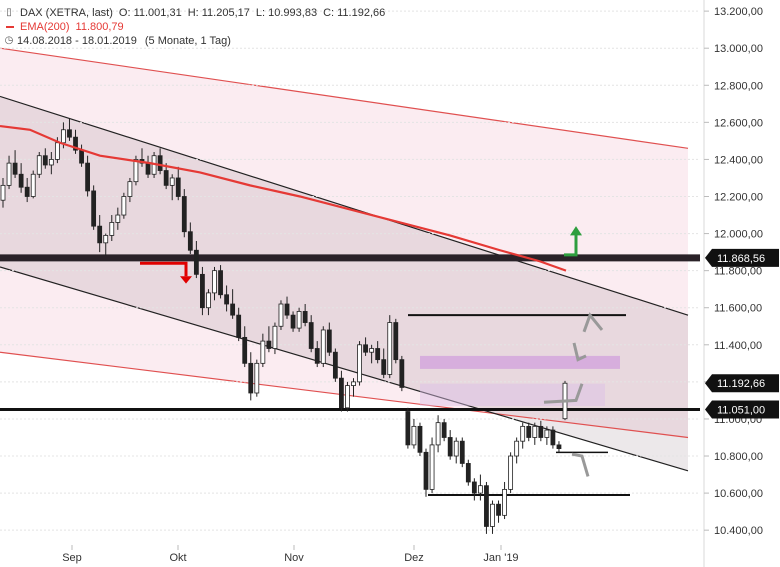 Image resolution: width=780 pixels, height=567 pixels. What do you see at coordinates (738, 12) in the screenshot?
I see `y-tick-label: 13.200,00` at bounding box center [738, 12].